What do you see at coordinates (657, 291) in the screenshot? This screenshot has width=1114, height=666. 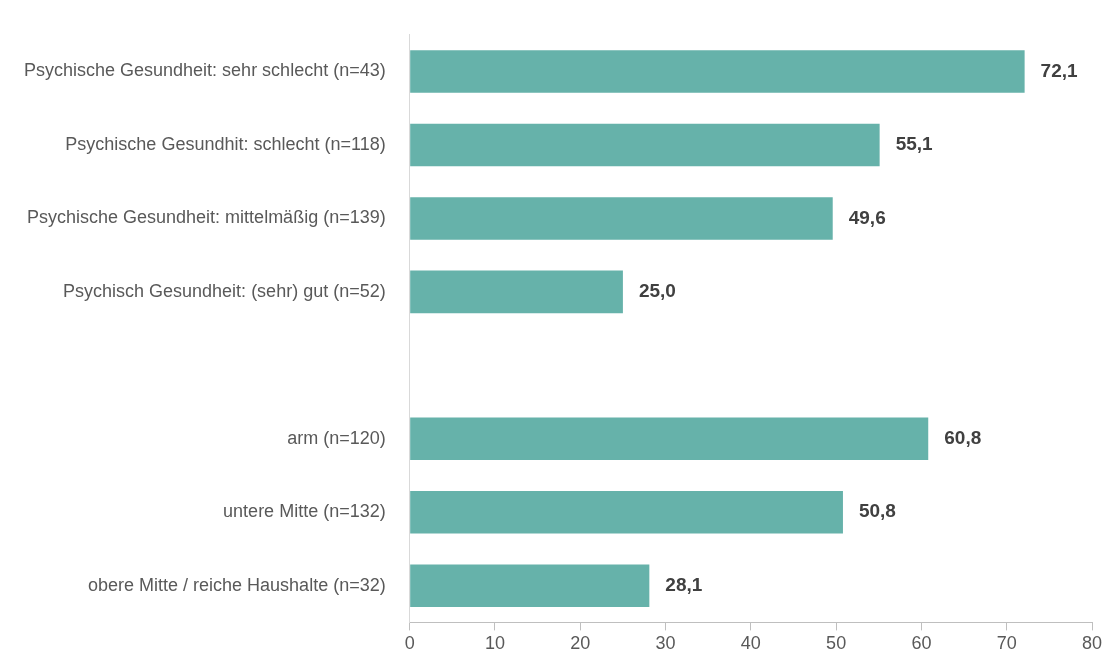 I see `data-label: 25,0` at bounding box center [657, 291].